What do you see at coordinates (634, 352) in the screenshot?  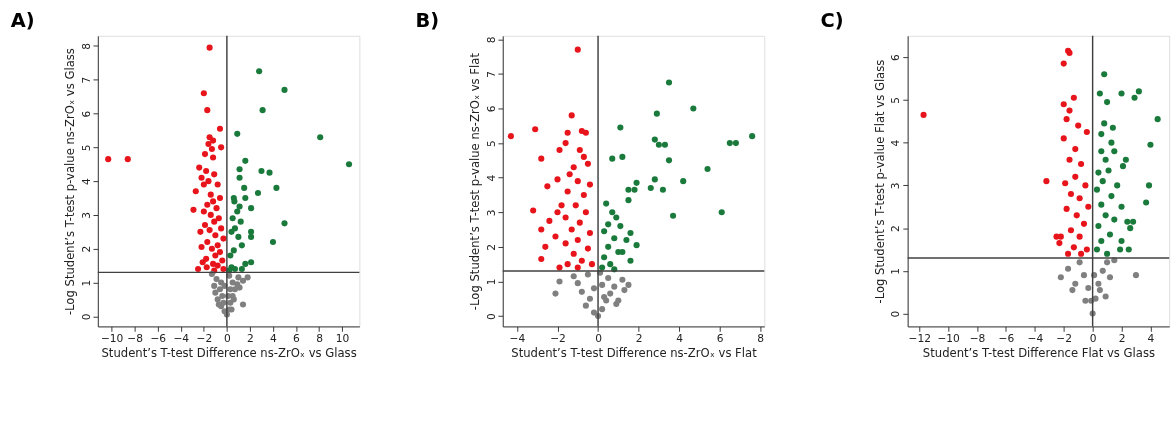 I see `x-axis-title: Student’s T-test Difference ns-ZrOₓ vs Flat` at bounding box center [634, 352].